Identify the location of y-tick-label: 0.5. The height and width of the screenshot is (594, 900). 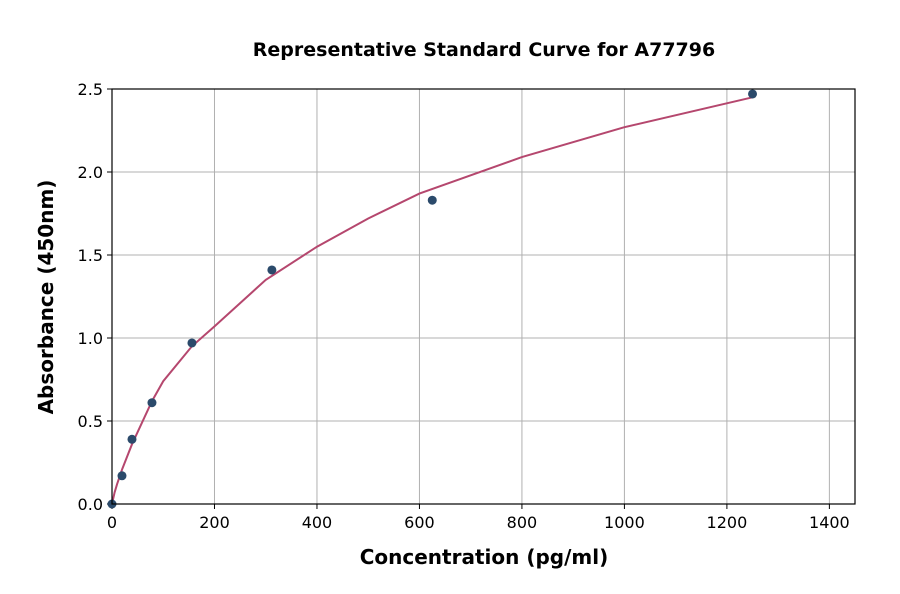
(90, 421).